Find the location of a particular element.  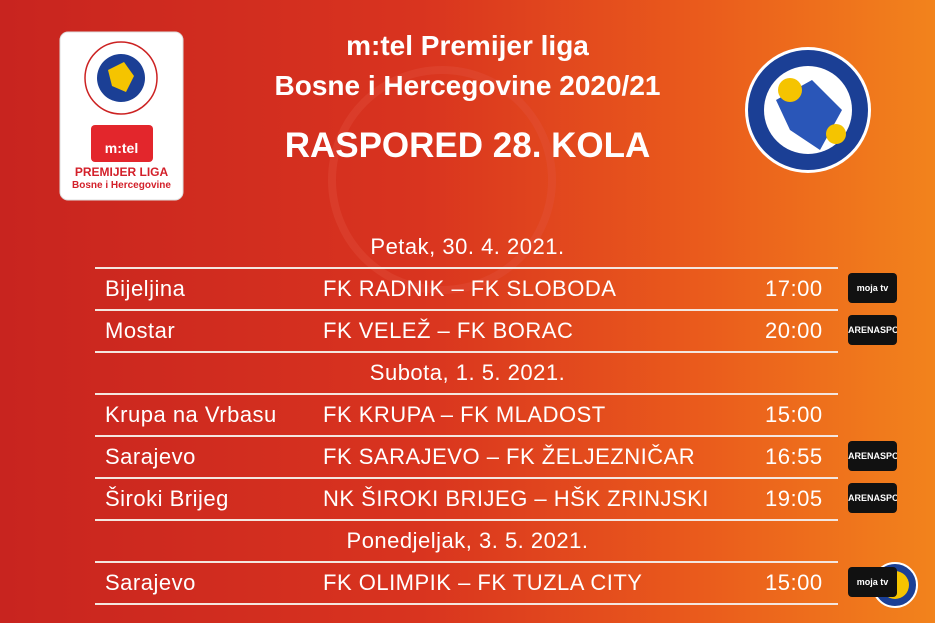

day-heading: Petak, 30. 4. 2021. is located at coordinates (467, 246).